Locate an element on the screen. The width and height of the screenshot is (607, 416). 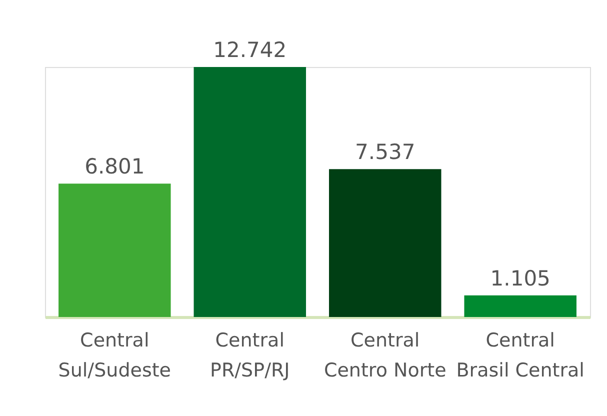
data-label: 1.105 is located at coordinates (520, 278).